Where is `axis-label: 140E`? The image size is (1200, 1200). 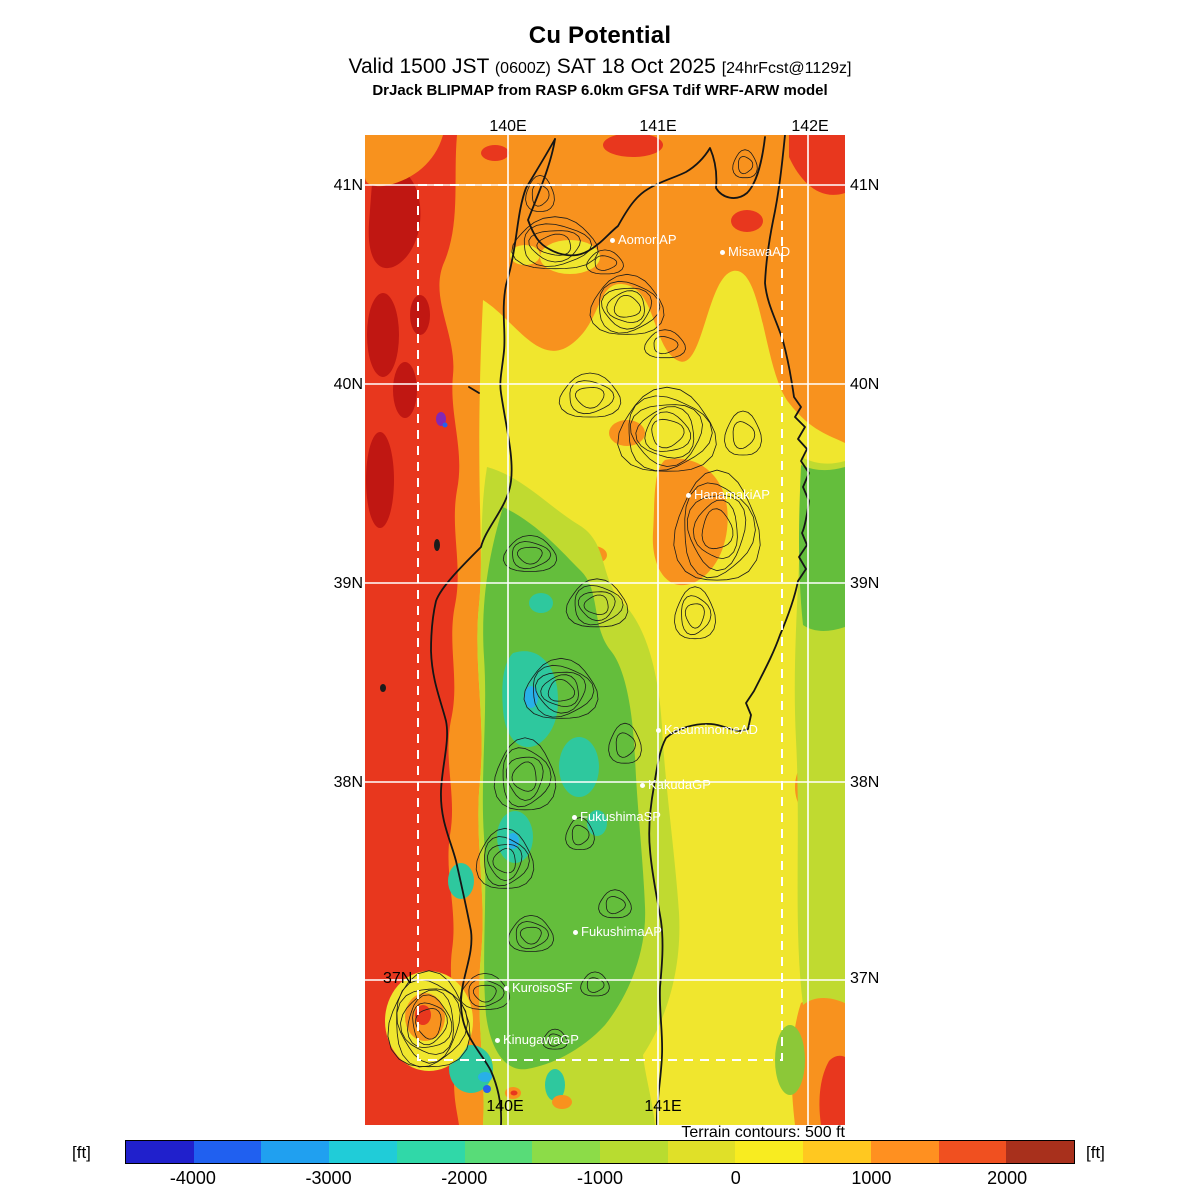
axis-label: 140E is located at coordinates (505, 1106).